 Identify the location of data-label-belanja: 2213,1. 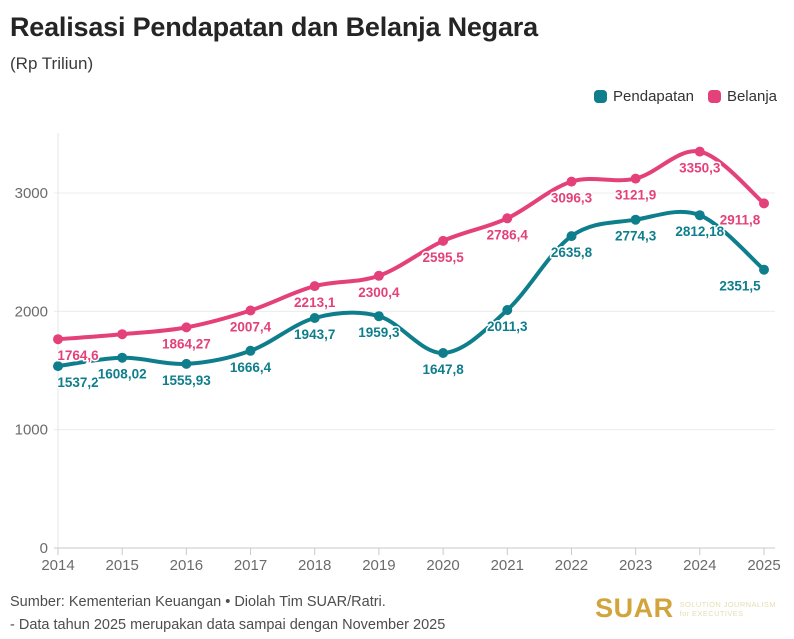
(315, 302).